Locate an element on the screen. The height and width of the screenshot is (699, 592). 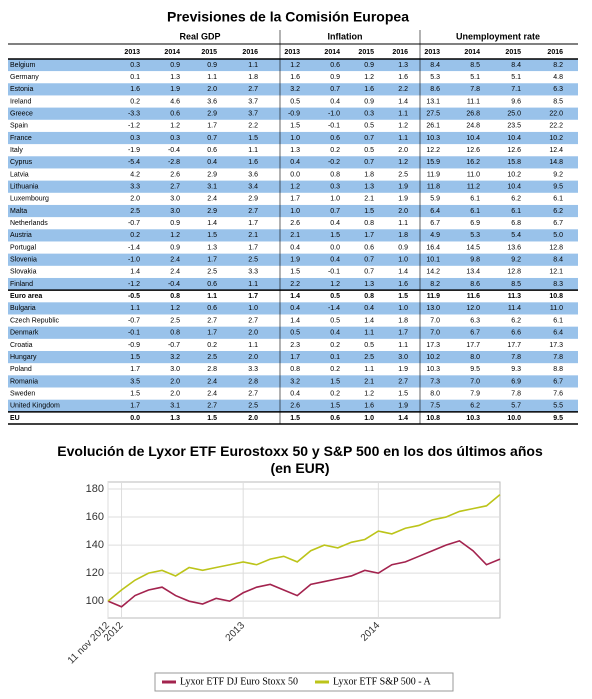
cell-value: 8.0 is located at coordinates (475, 357).